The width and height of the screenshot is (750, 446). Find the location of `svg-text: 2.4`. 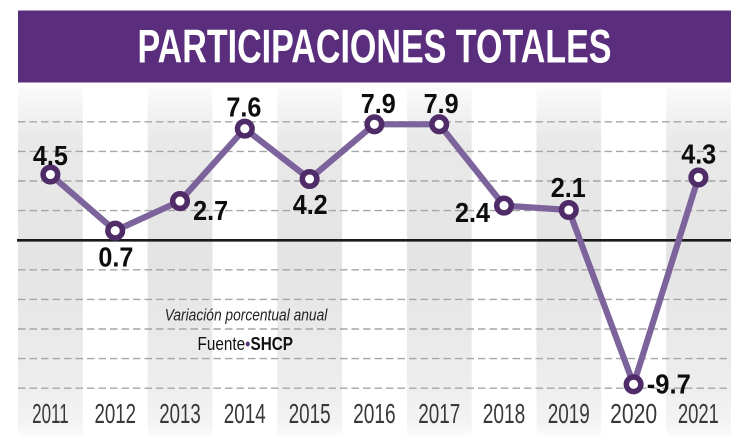

svg-text: 2.4 is located at coordinates (473, 212).